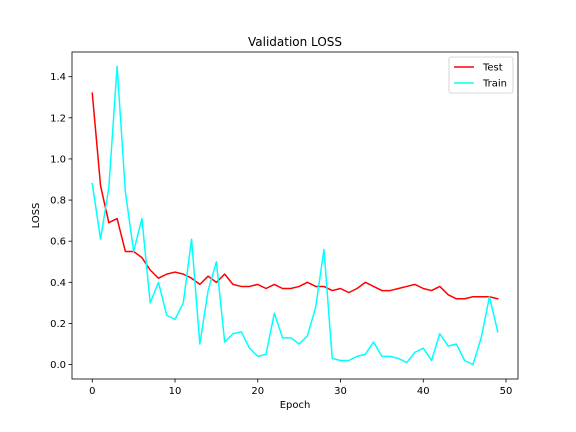  What do you see at coordinates (58, 77) in the screenshot?
I see `y-tick-label: 1.4` at bounding box center [58, 77].